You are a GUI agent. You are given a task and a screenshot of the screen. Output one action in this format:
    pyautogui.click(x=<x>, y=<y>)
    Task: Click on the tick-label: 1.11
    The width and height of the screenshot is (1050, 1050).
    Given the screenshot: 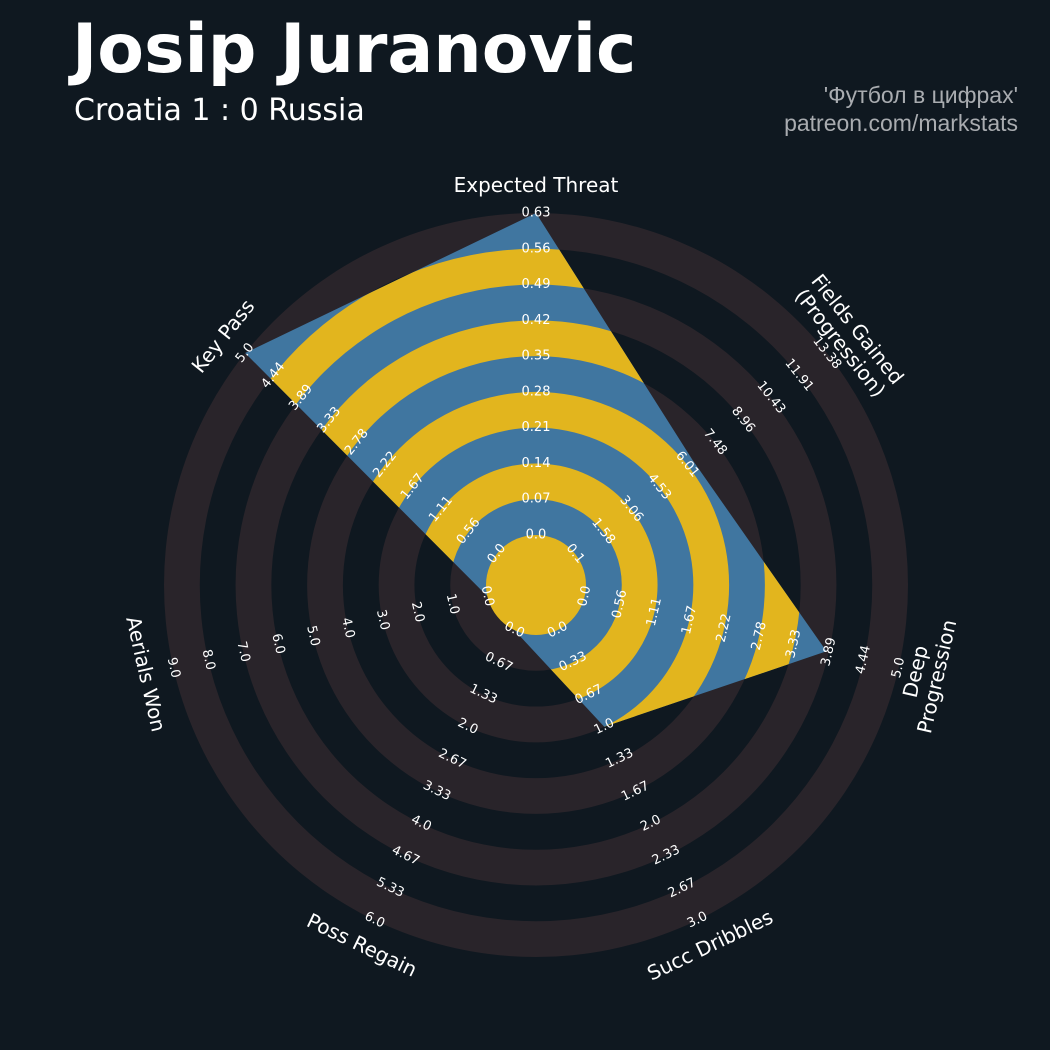 What is the action you would take?
    pyautogui.click(x=654, y=612)
    